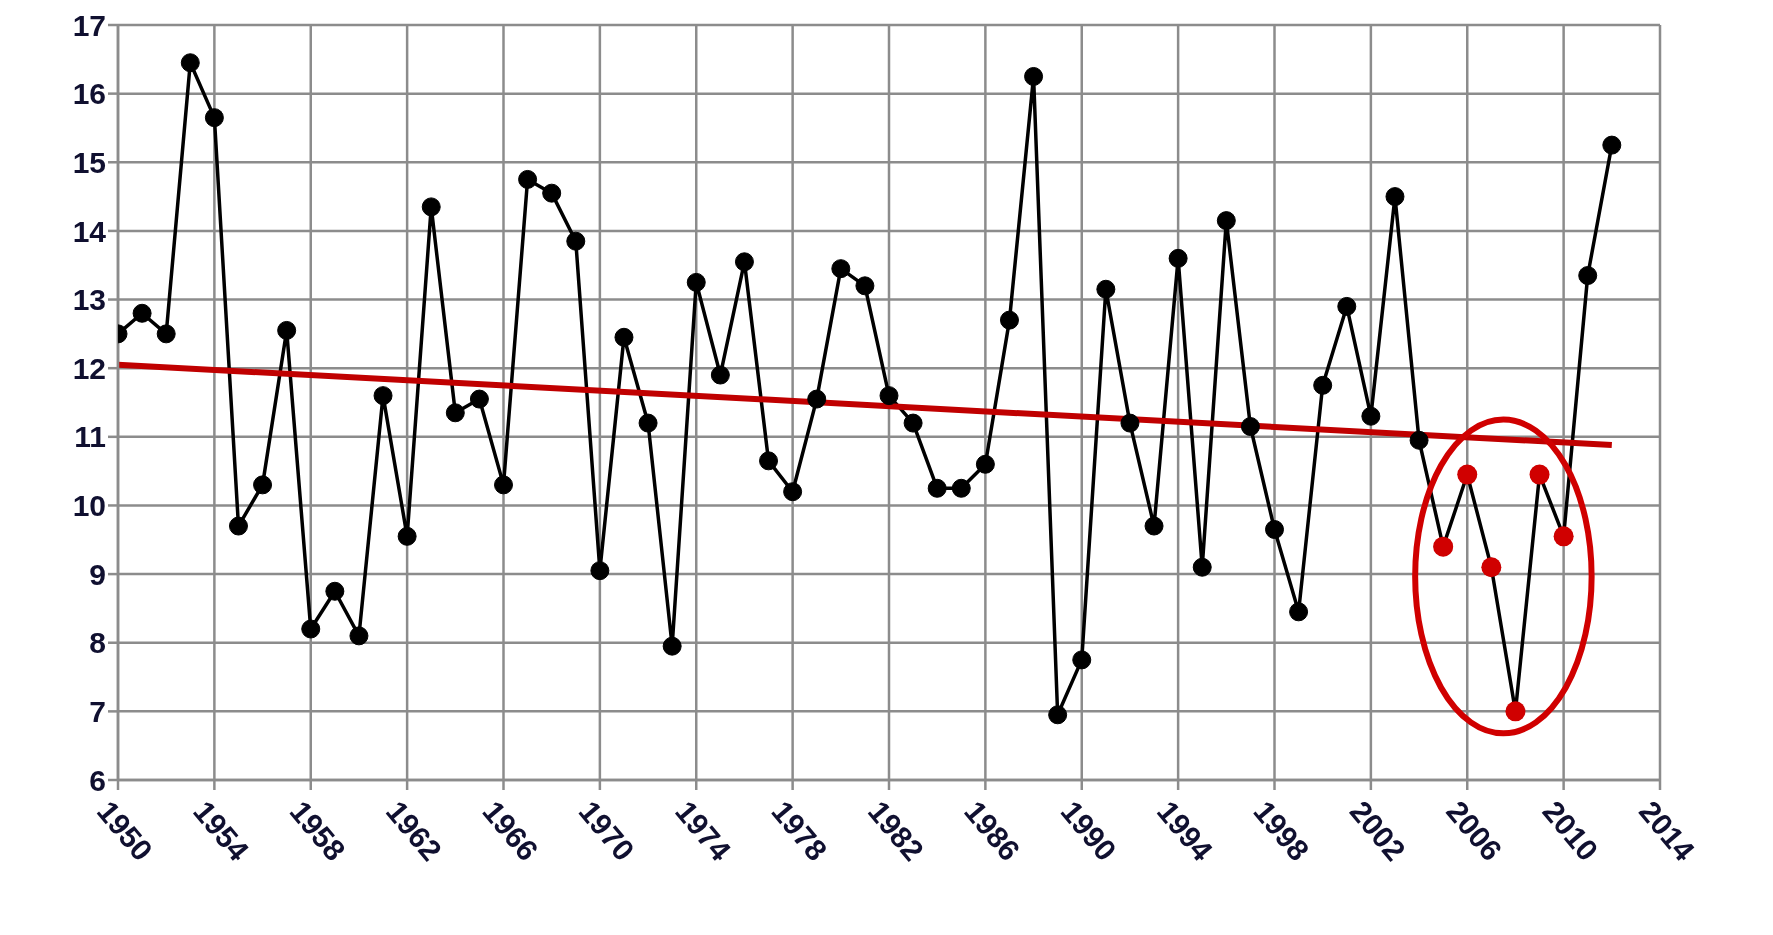 The height and width of the screenshot is (935, 1773). What do you see at coordinates (89, 162) in the screenshot?
I see `y-tick-label: 15` at bounding box center [89, 162].